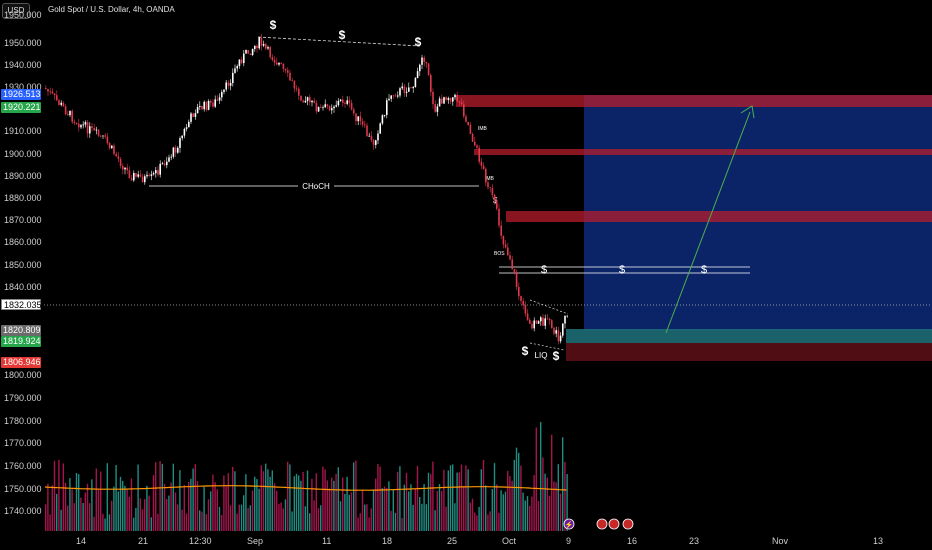  What do you see at coordinates (21, 341) in the screenshot?
I see `price-badge-green: 1819.924` at bounding box center [21, 341].